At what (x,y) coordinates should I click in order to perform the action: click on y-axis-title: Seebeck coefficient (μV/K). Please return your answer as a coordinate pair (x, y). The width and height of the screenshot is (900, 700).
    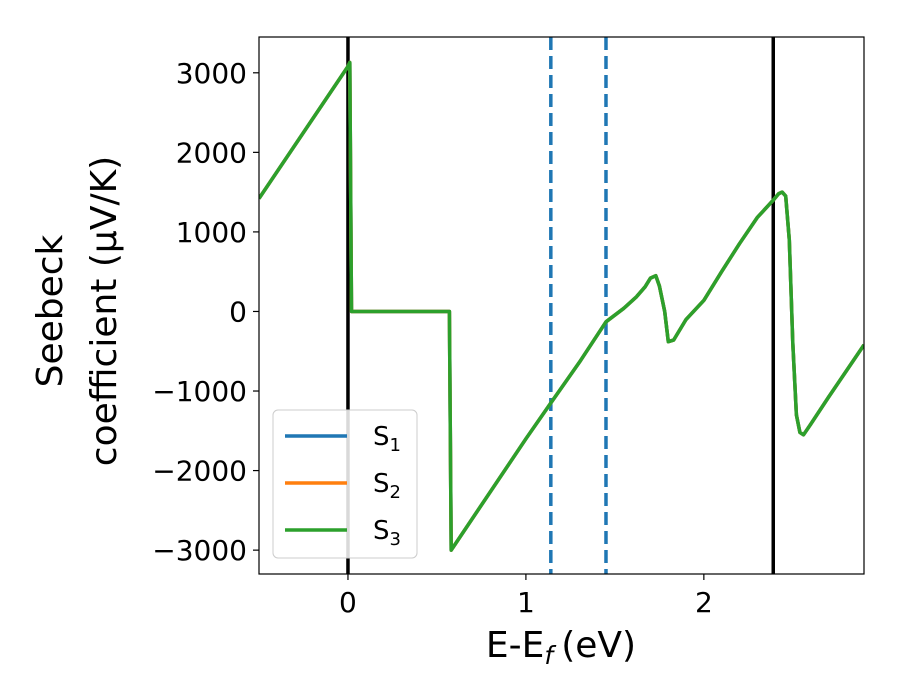
    Looking at the image, I should click on (77, 311).